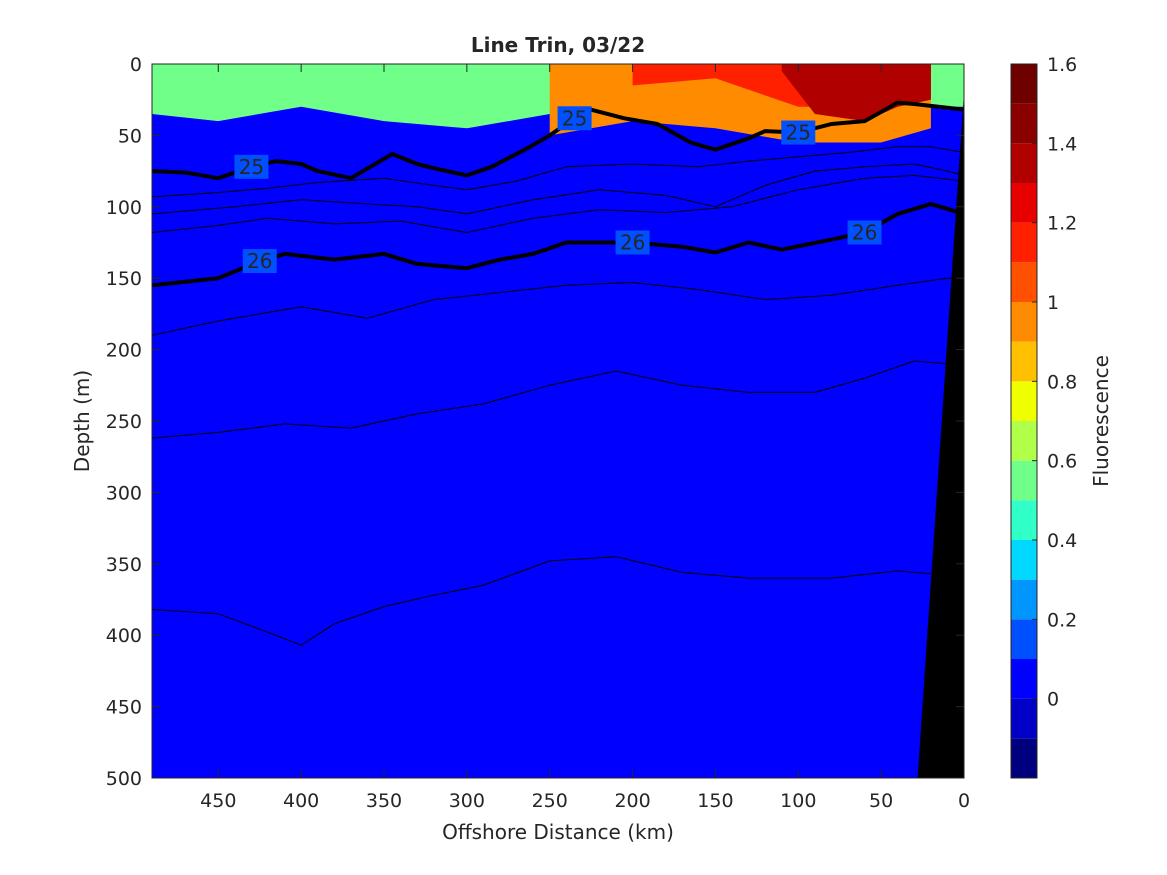 This screenshot has width=1167, height=875. What do you see at coordinates (124, 565) in the screenshot?
I see `y-tick-label: 350` at bounding box center [124, 565].